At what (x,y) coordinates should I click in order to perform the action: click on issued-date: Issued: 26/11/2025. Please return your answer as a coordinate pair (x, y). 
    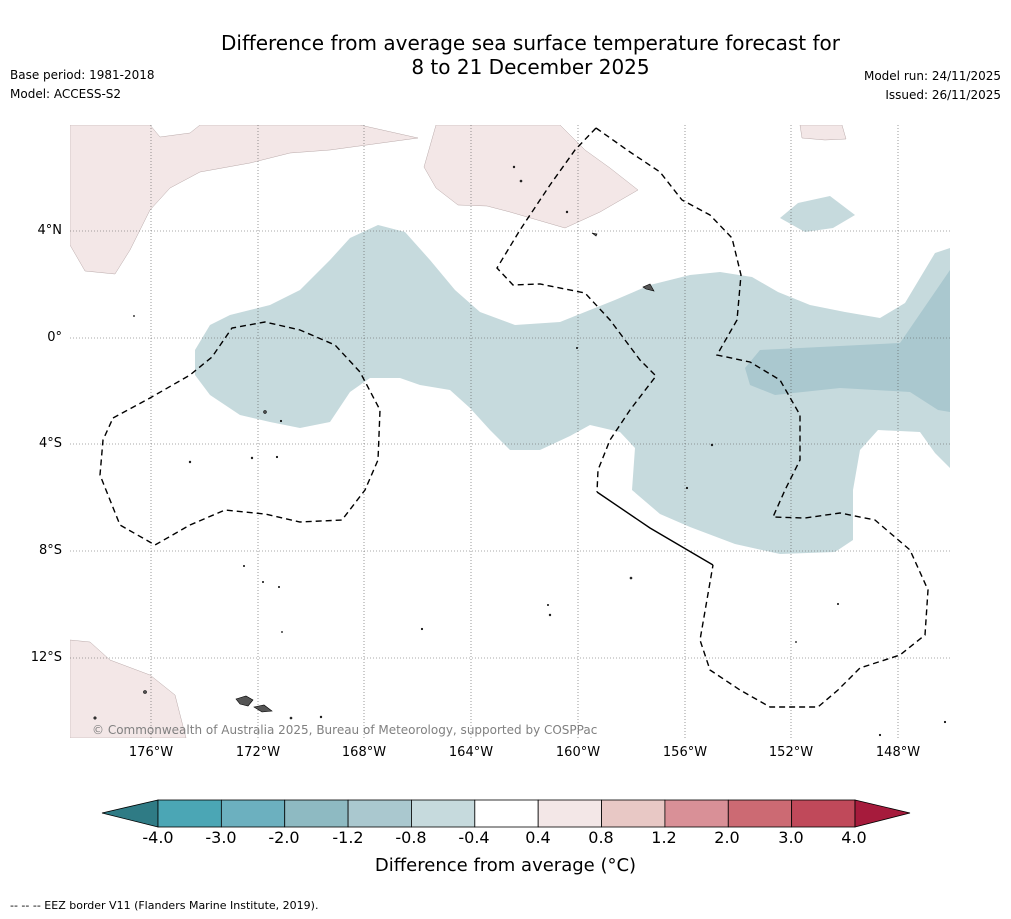
    Looking at the image, I should click on (943, 95).